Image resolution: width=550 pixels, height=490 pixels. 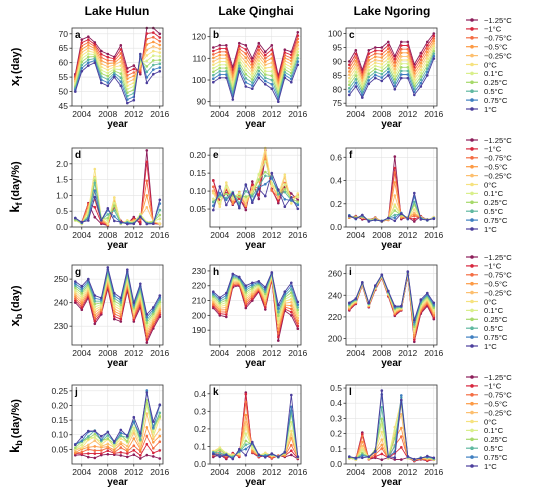 What do you see at coordinates (62, 164) in the screenshot?
I see `y-tick-label: 2.0` at bounding box center [62, 164].